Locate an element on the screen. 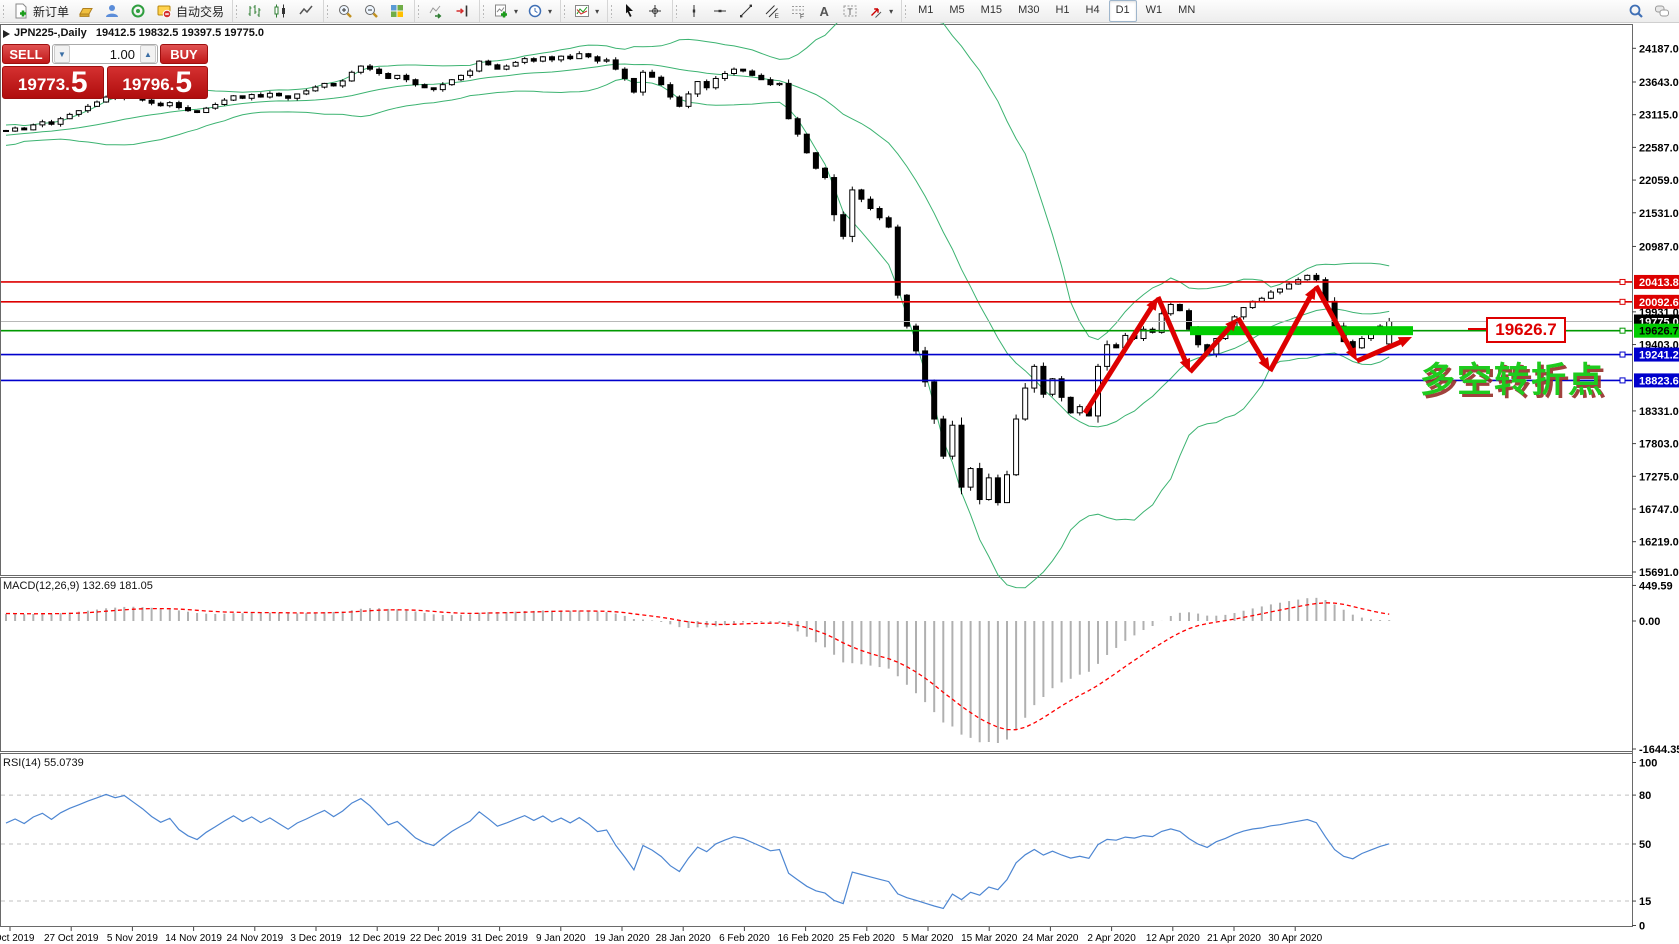  bar-chart-button is located at coordinates (254, 11).